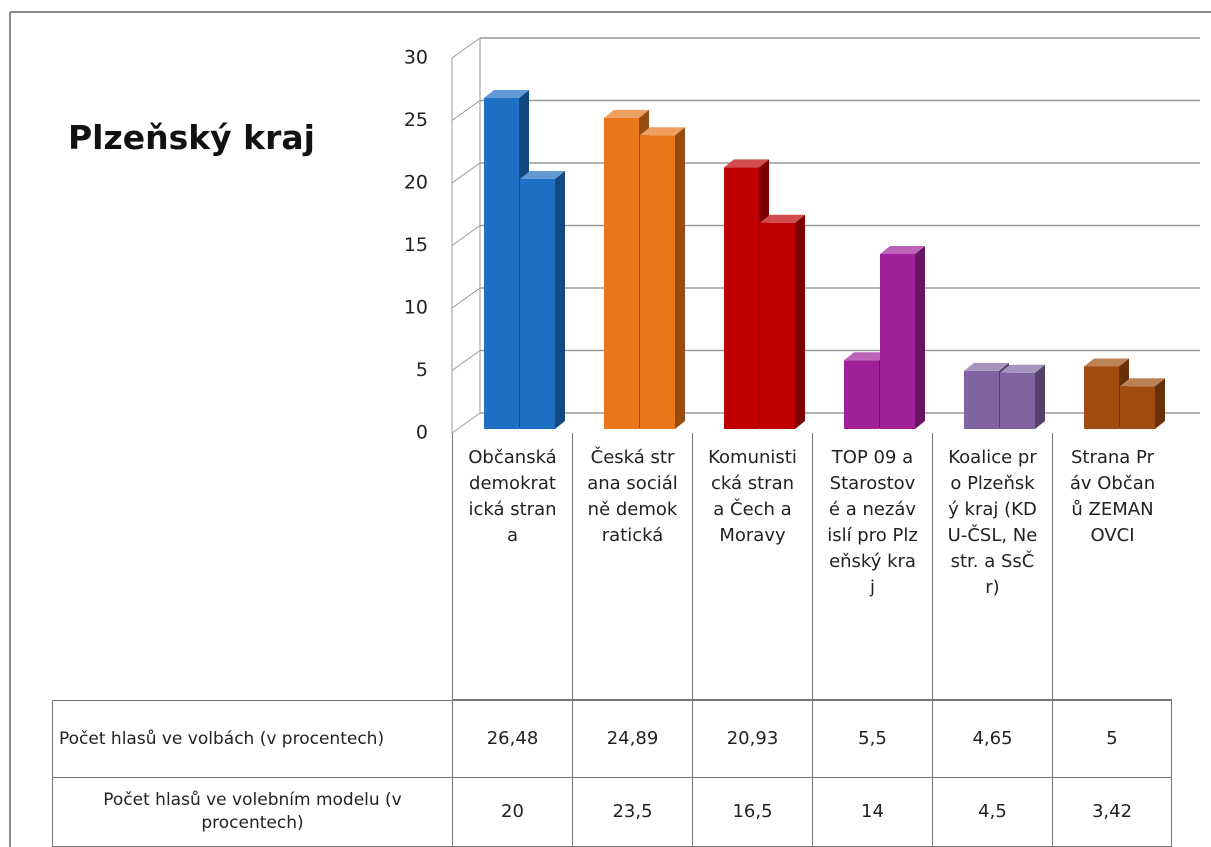 The image size is (1211, 847). Describe the element at coordinates (632, 812) in the screenshot. I see `data-label: 23,5` at that location.